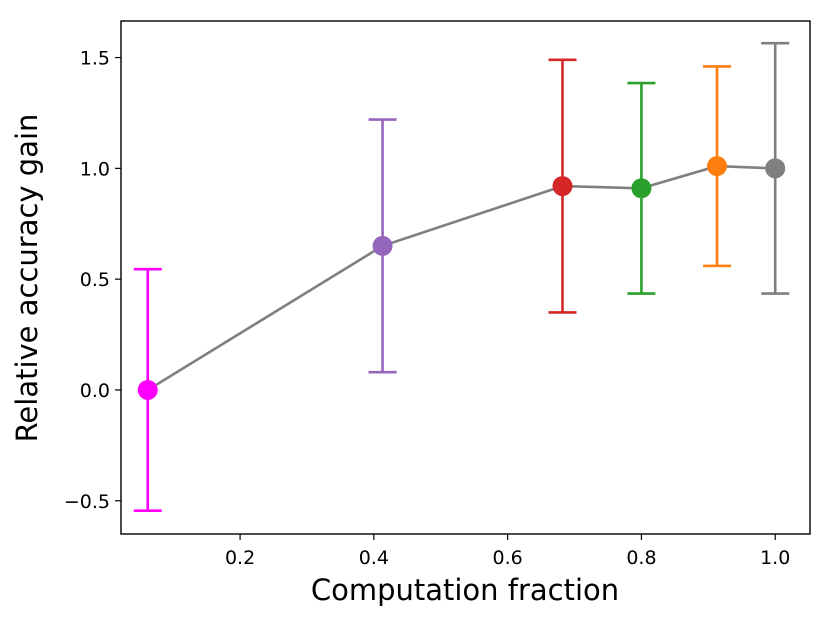 This screenshot has height=621, width=830. What do you see at coordinates (508, 558) in the screenshot?
I see `x-tick-label: 0.6` at bounding box center [508, 558].